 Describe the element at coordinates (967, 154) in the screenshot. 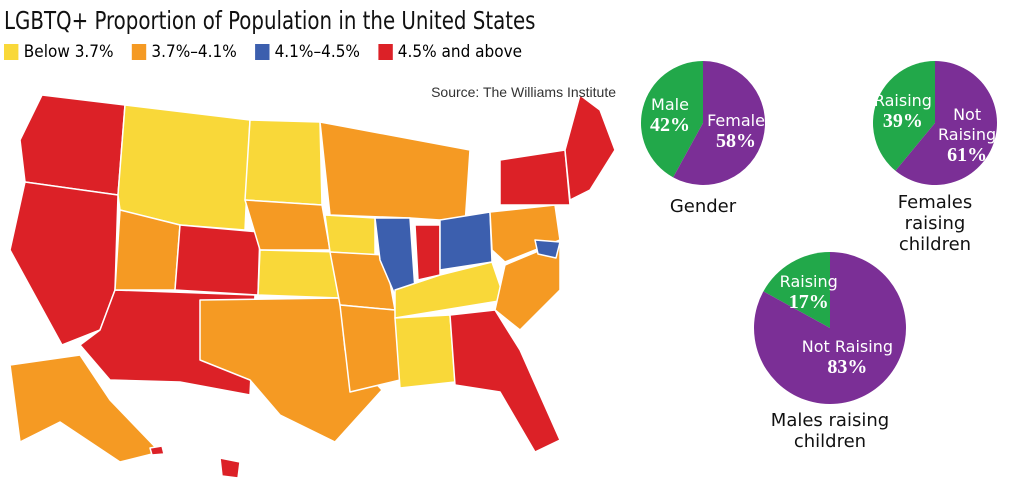

I see `slice-value: 61%` at that location.